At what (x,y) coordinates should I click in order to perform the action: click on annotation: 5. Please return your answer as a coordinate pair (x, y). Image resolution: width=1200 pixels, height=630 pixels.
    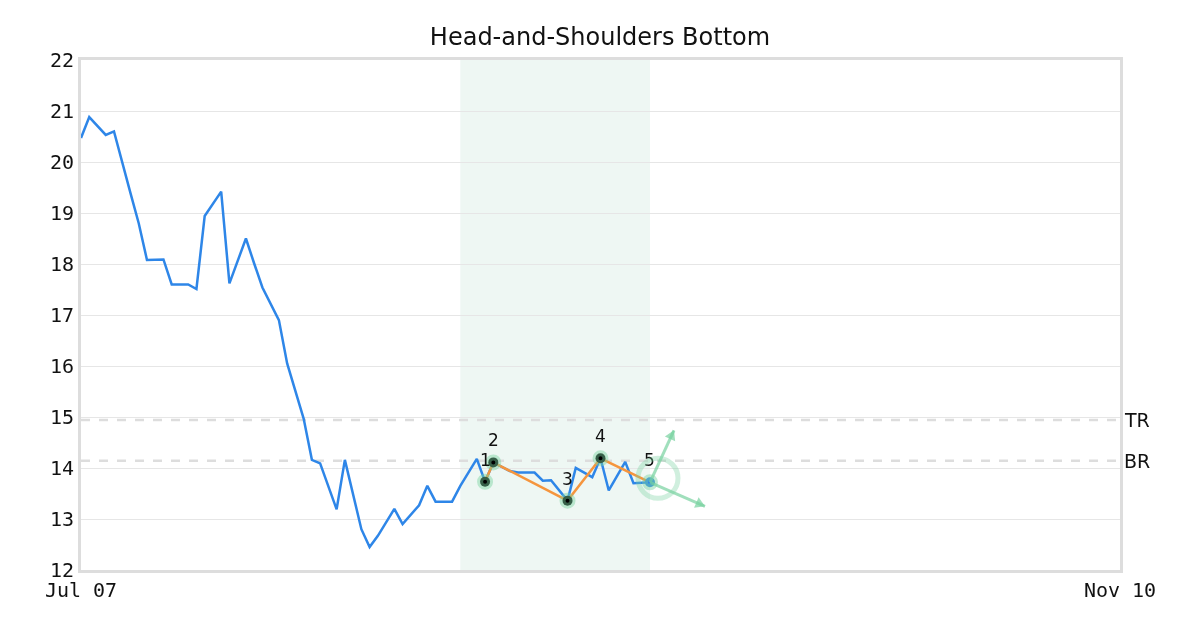
    Looking at the image, I should click on (649, 460).